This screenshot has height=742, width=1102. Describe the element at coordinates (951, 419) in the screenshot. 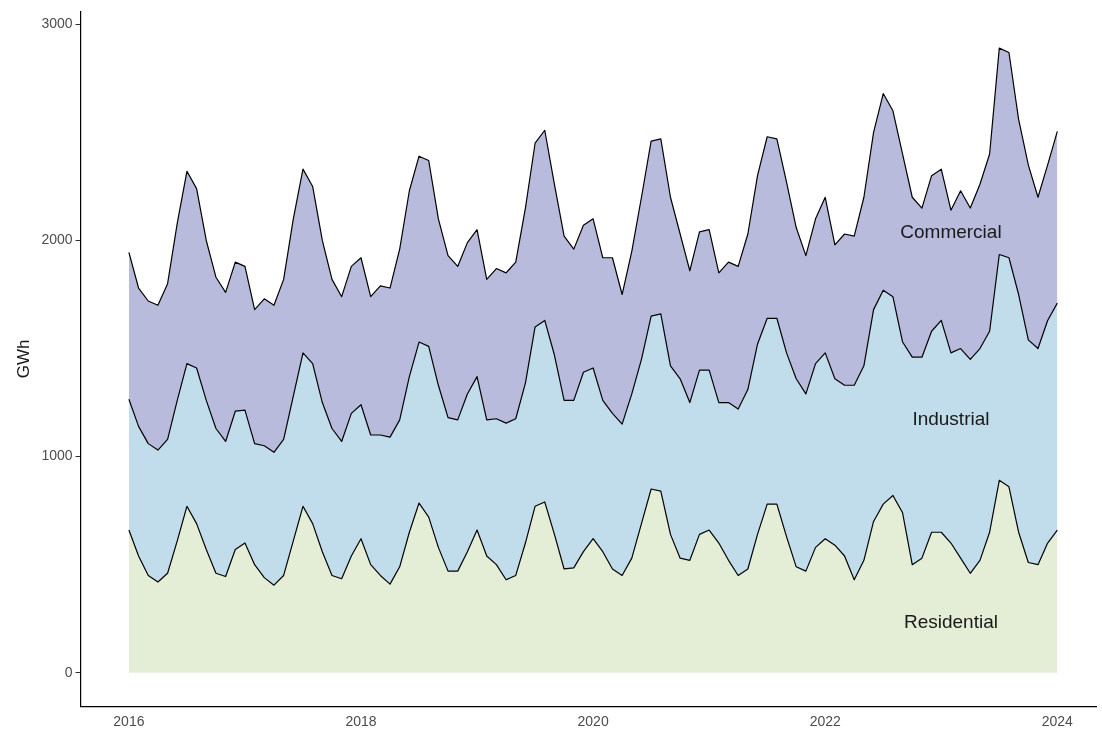

I see `series-label: Industrial` at that location.